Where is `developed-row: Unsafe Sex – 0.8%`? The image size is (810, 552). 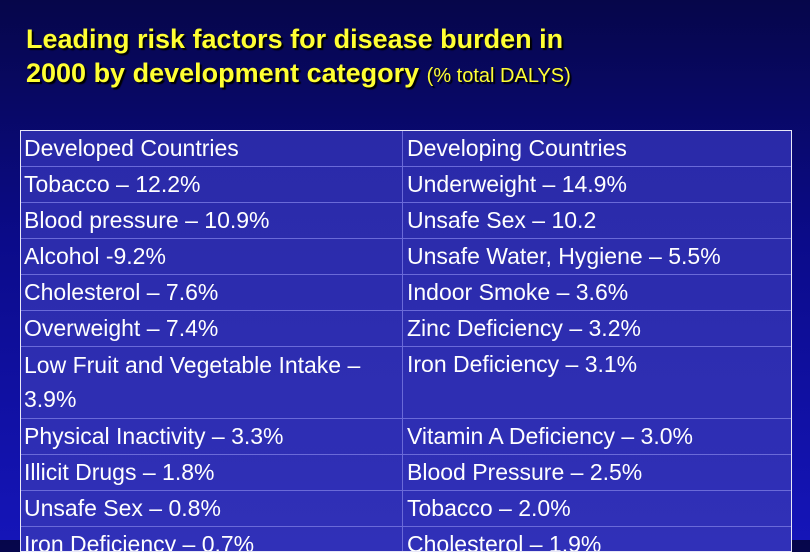
developed-row: Unsafe Sex – 0.8% is located at coordinates (211, 509).